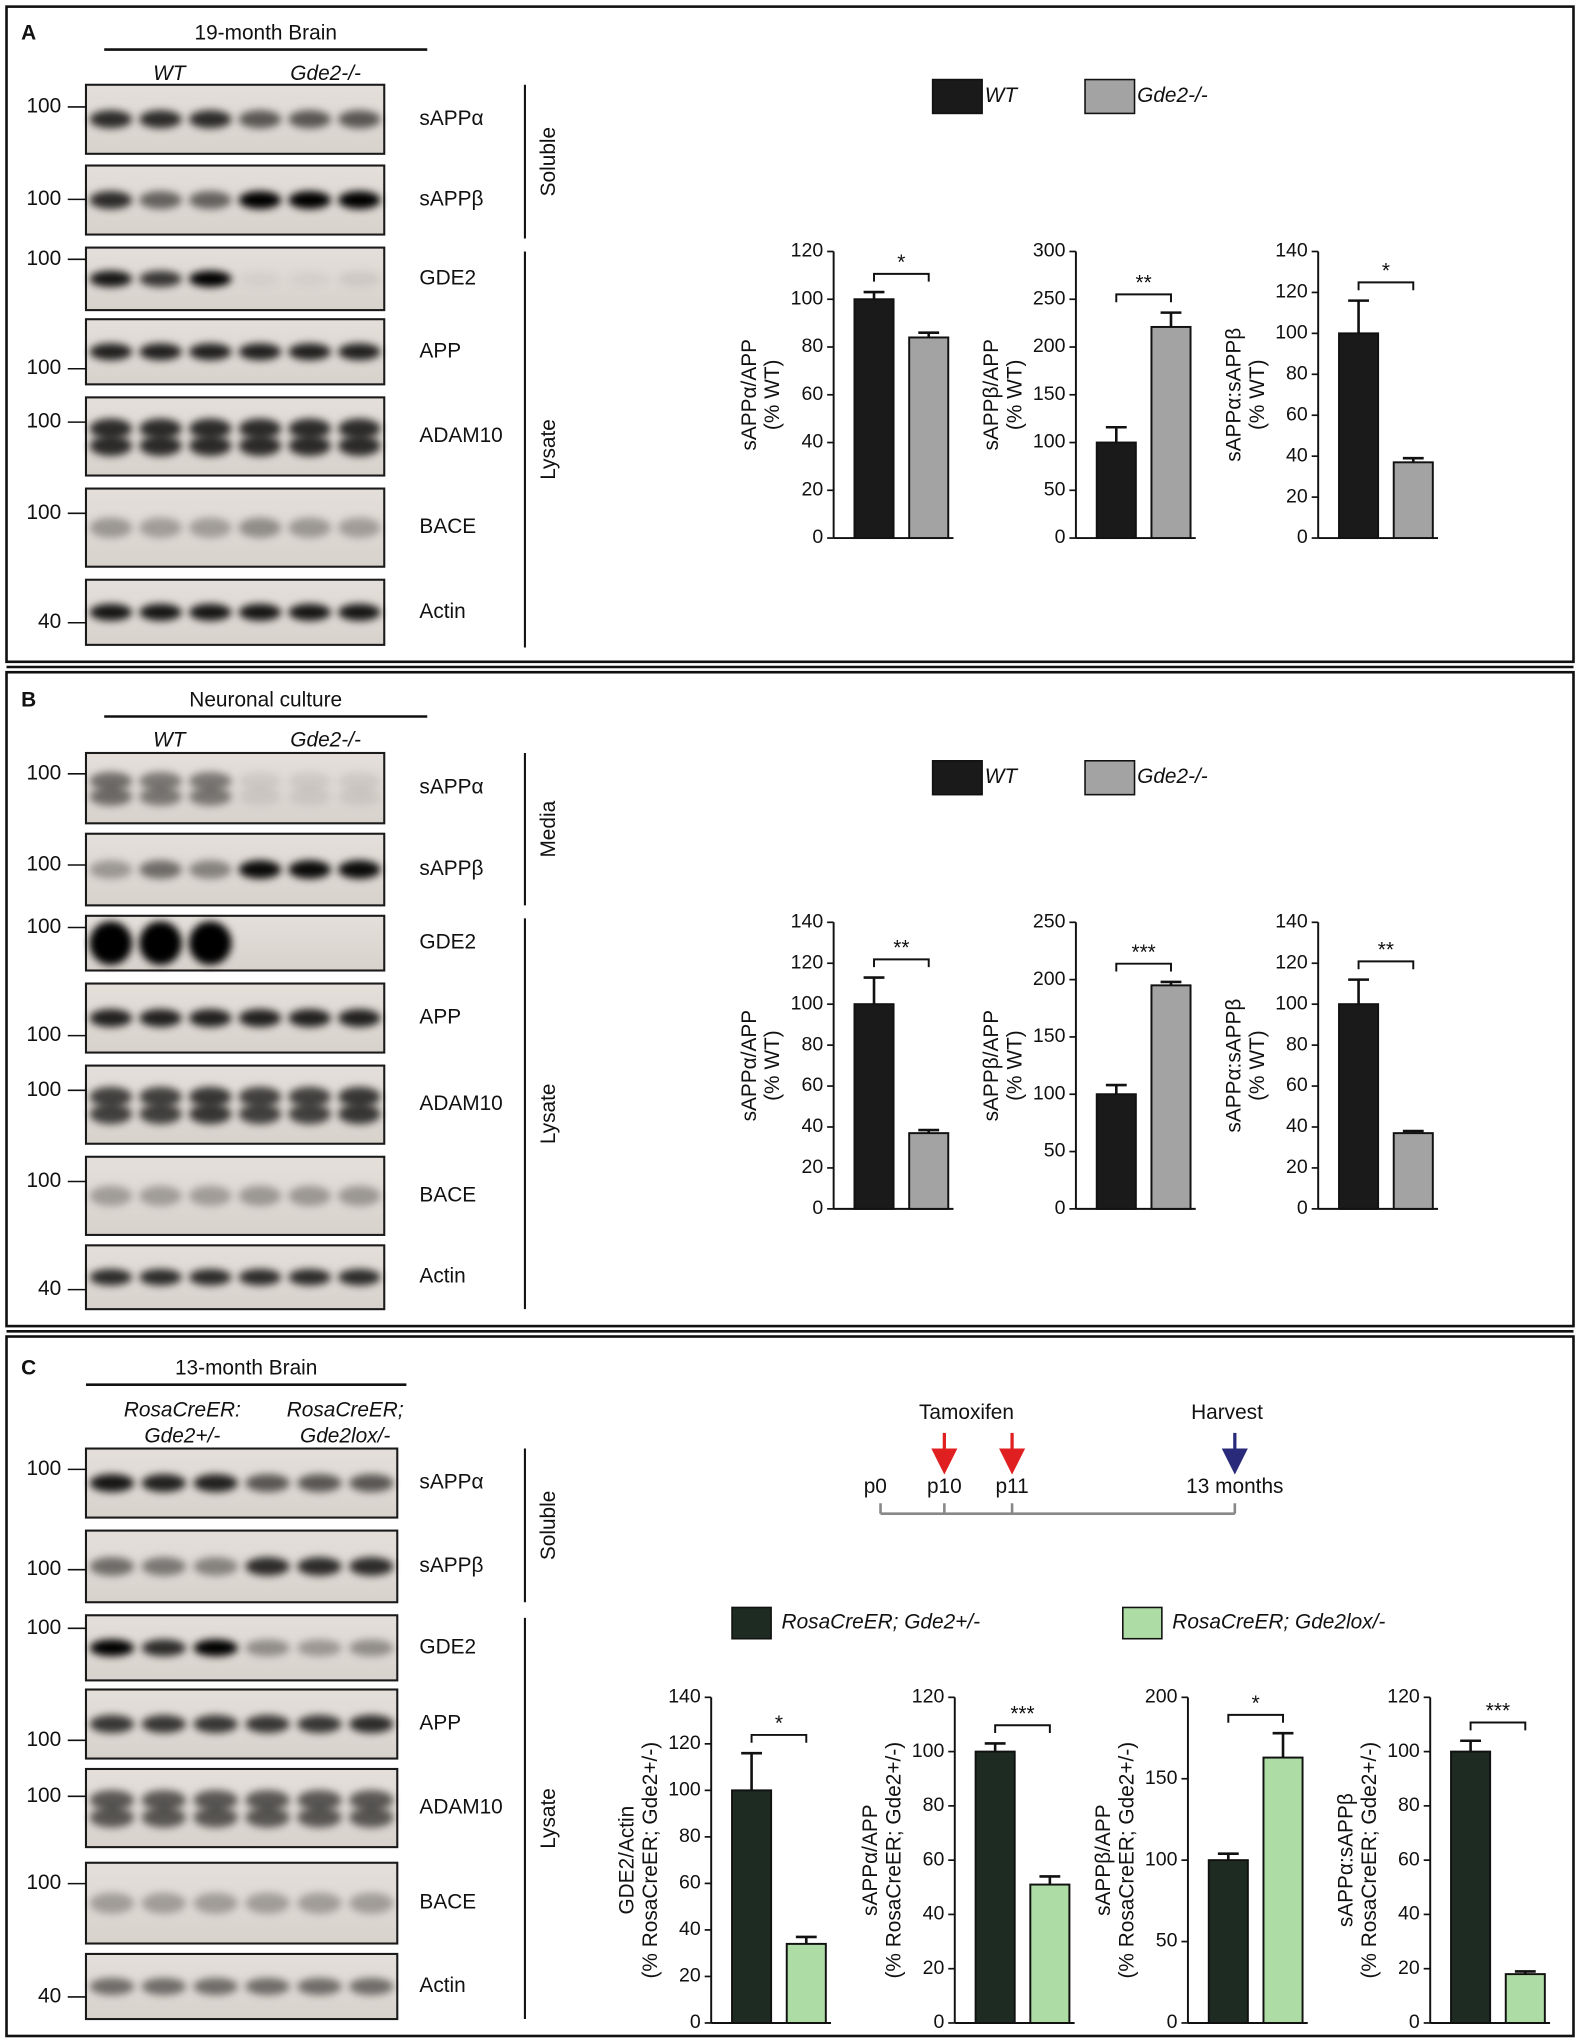 The width and height of the screenshot is (1580, 2040). What do you see at coordinates (749, 1066) in the screenshot?
I see `y-axis-label: sAPPα/APP` at bounding box center [749, 1066].